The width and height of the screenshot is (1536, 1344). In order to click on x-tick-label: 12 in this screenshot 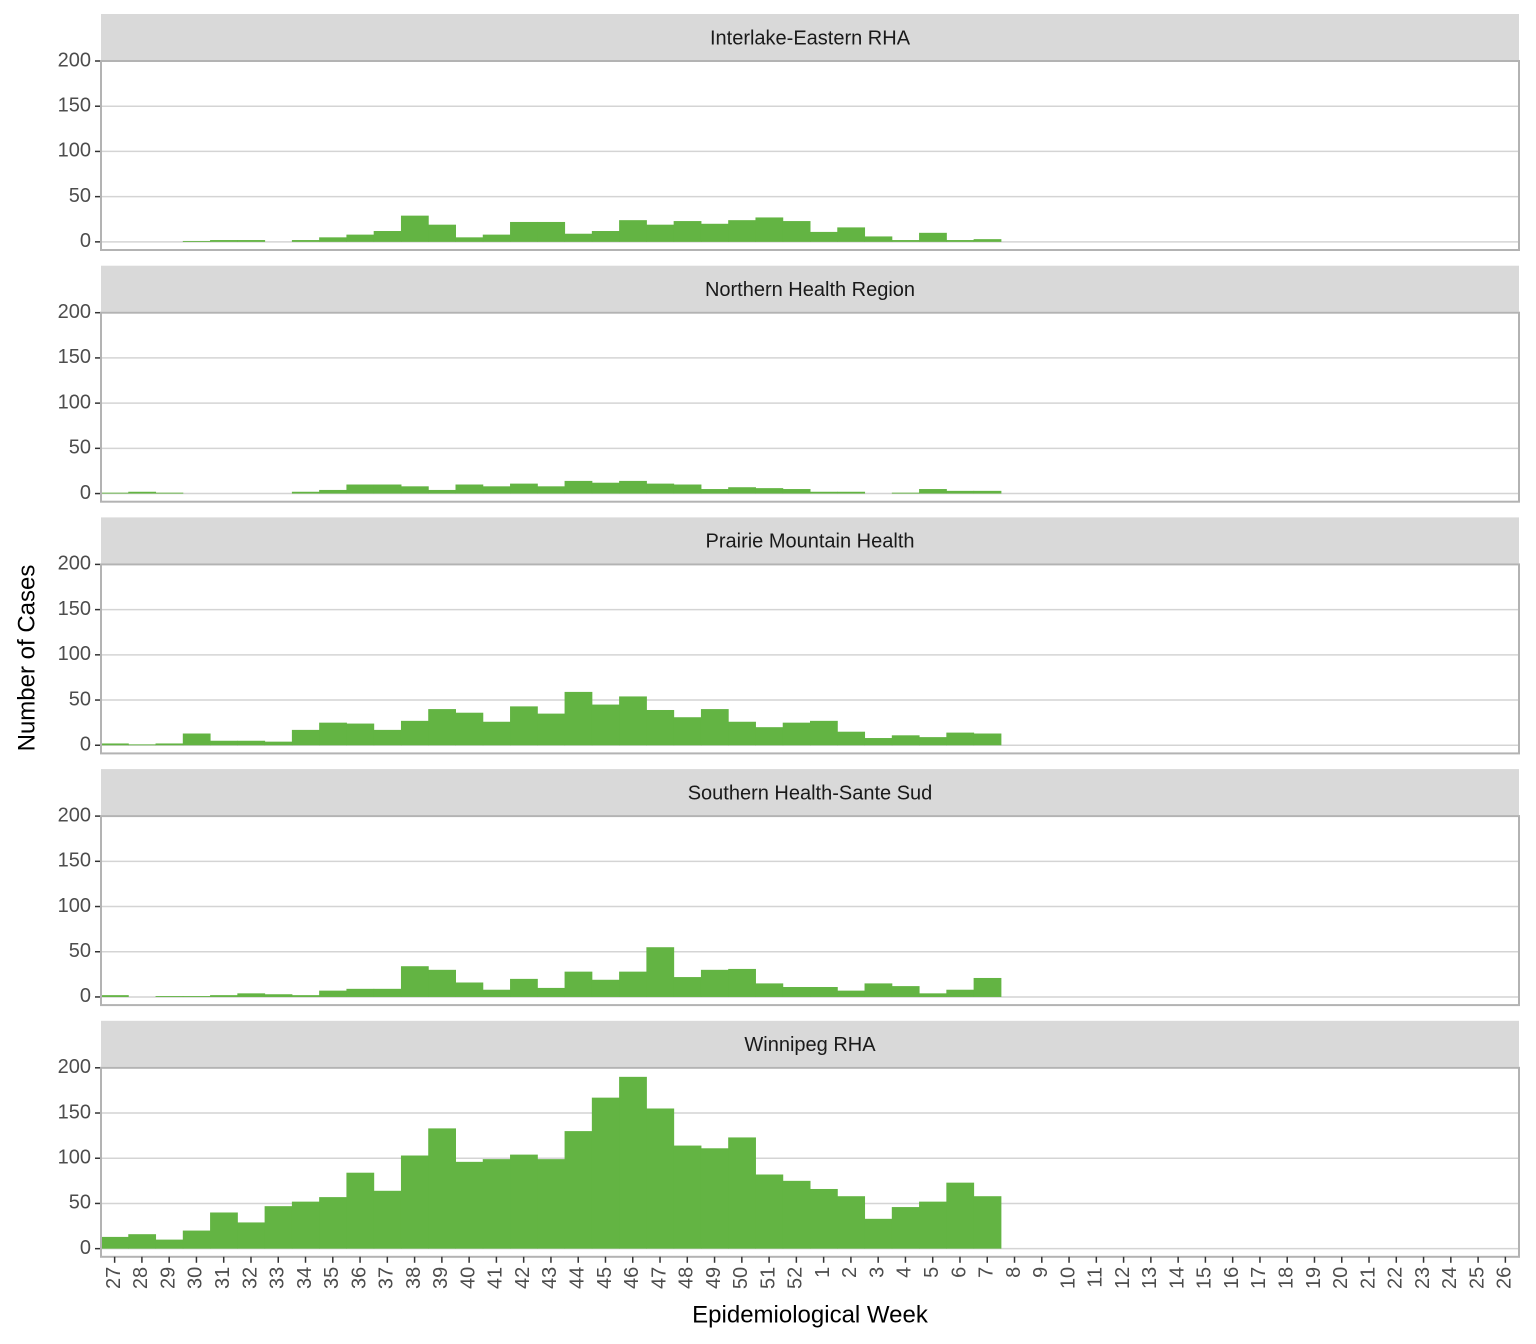, I will do `click(1123, 1278)`.